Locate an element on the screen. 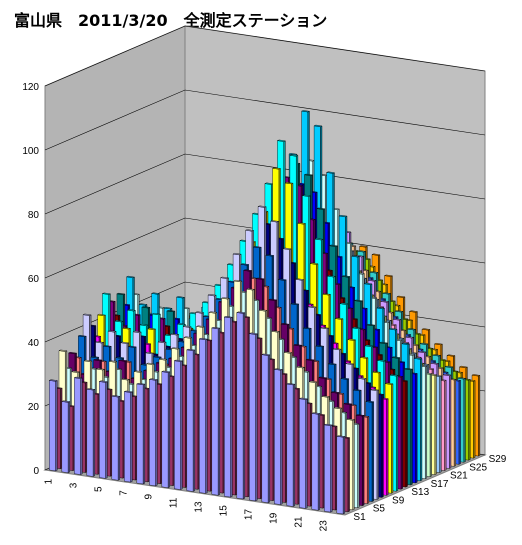 The height and width of the screenshot is (545, 522). y-tick-label: 0 is located at coordinates (36, 471).